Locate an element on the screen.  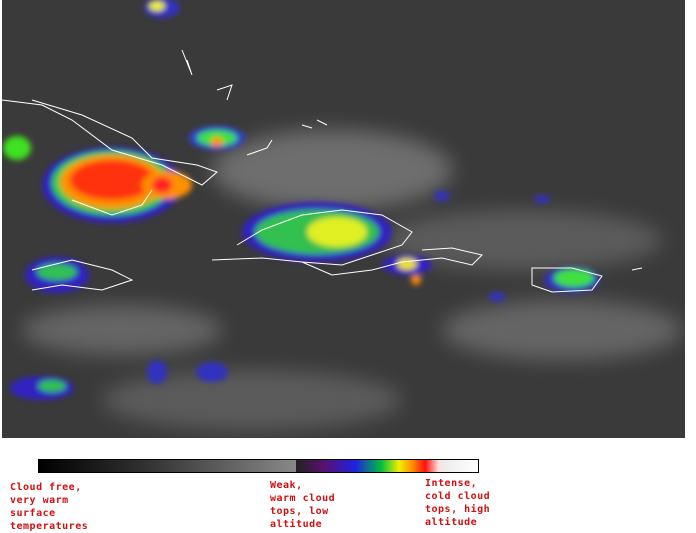
legend-label-weak: Weak, warm cloud tops, low altitude is located at coordinates (303, 505).